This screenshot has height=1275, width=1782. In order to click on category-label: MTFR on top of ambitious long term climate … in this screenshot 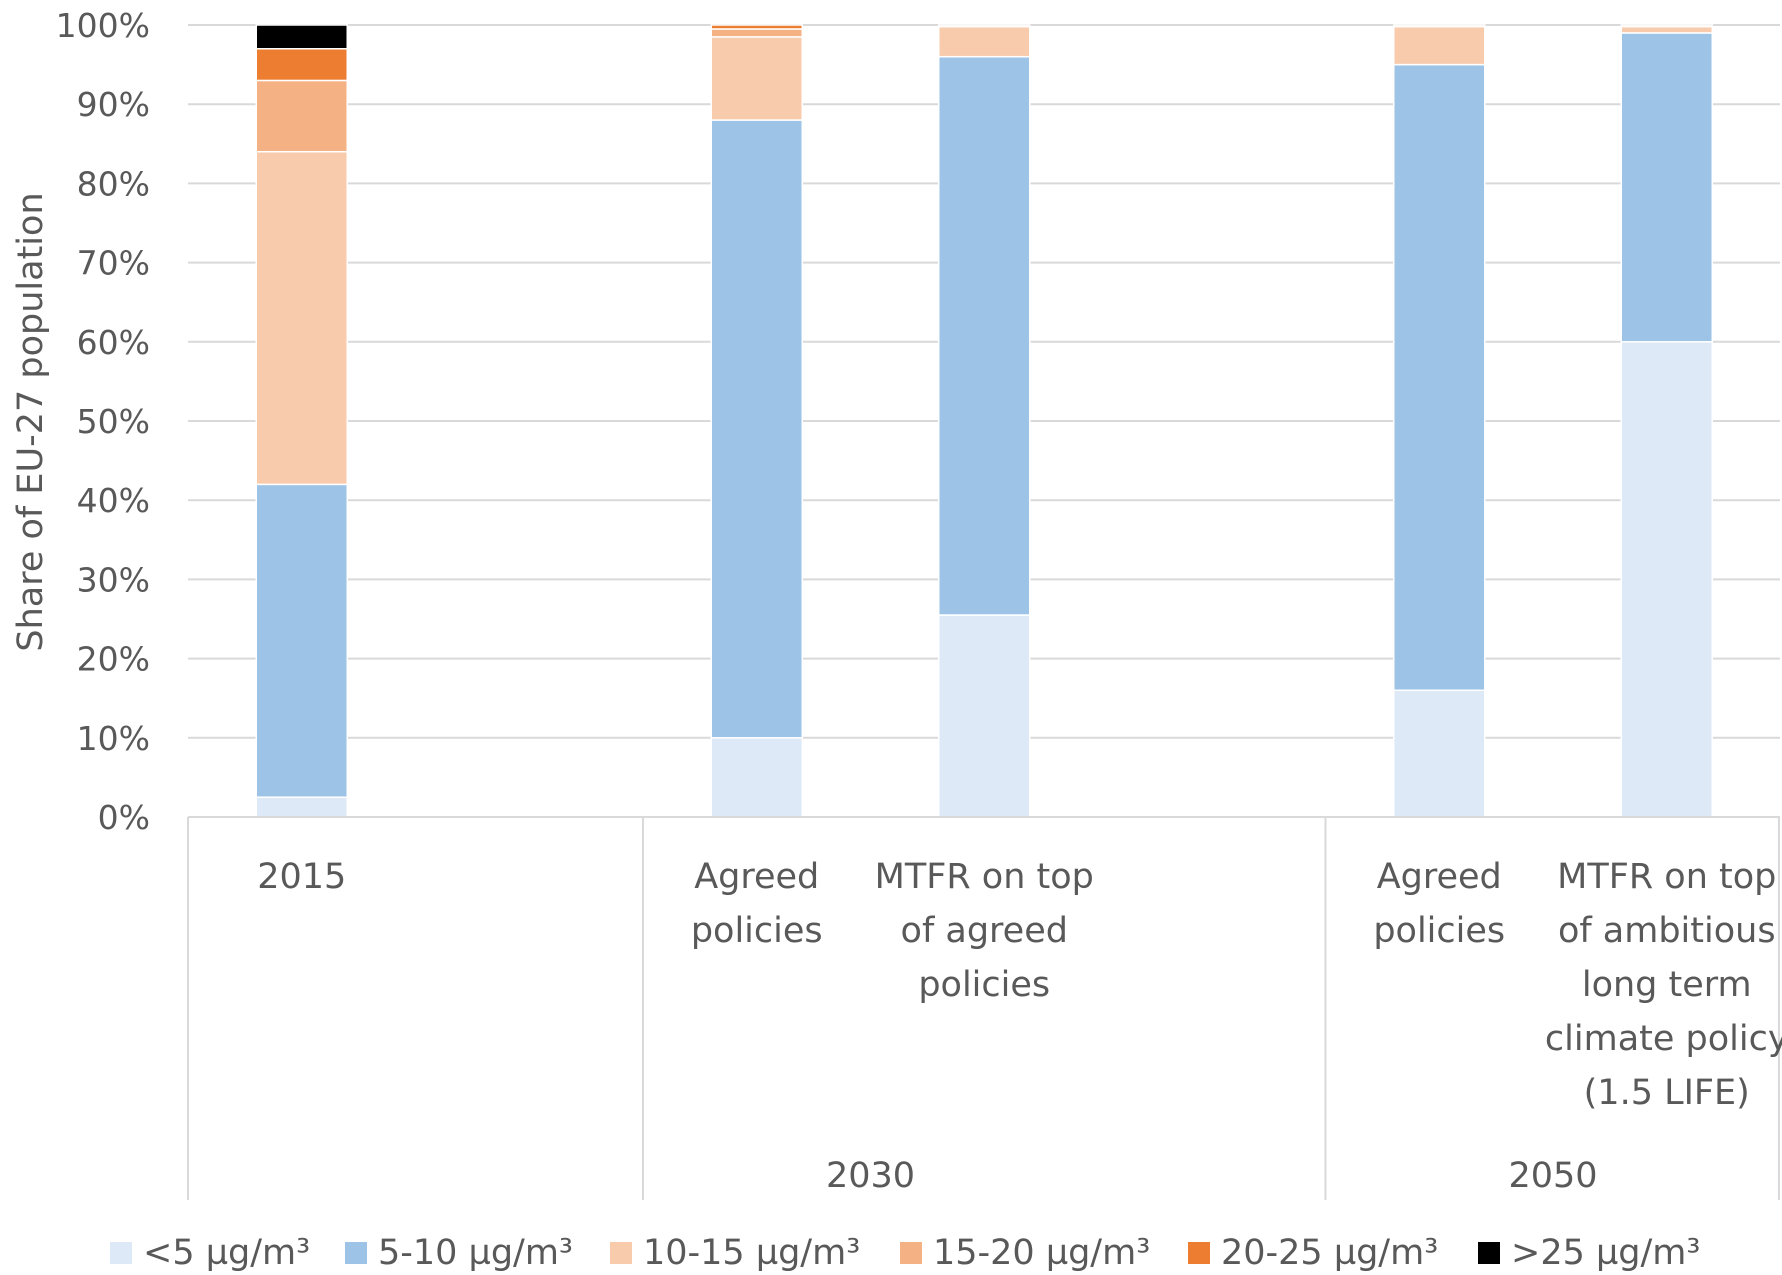, I will do `click(1663, 985)`.